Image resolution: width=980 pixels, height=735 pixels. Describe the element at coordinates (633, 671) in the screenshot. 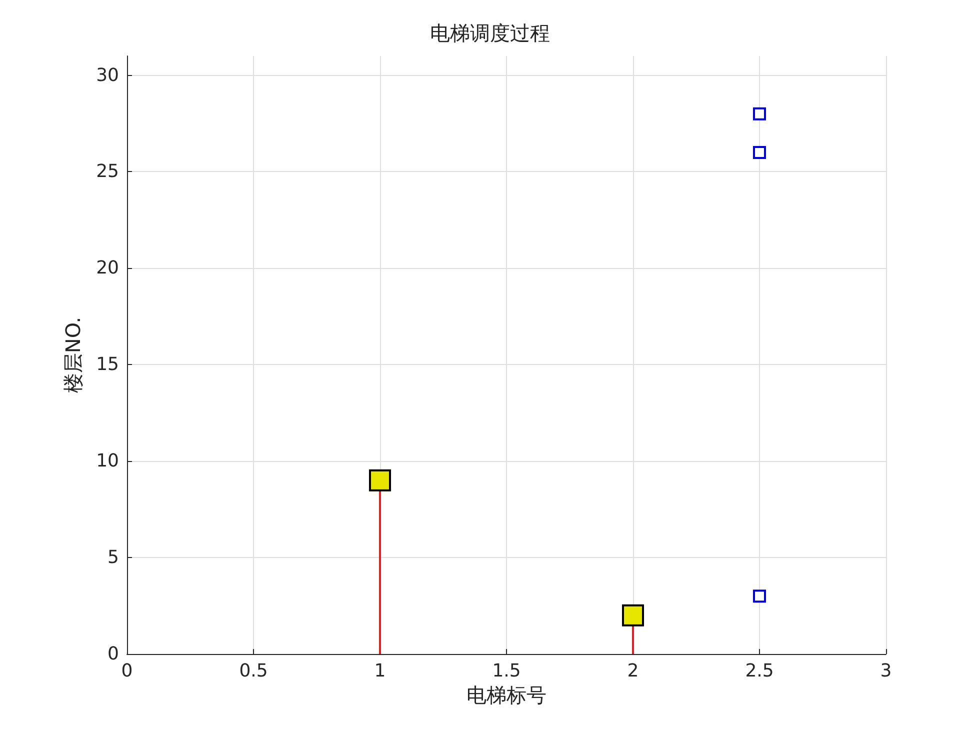

I see `x-tick-label: 2` at that location.